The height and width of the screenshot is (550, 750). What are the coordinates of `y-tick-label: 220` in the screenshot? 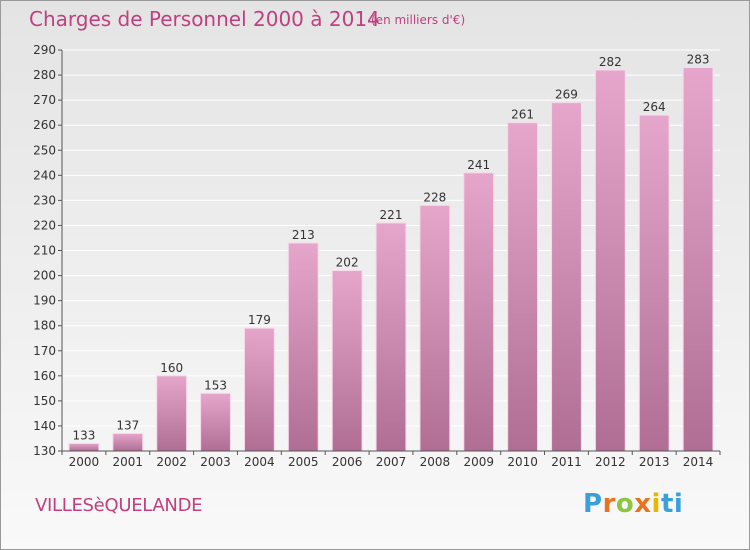 It's located at (44, 225).